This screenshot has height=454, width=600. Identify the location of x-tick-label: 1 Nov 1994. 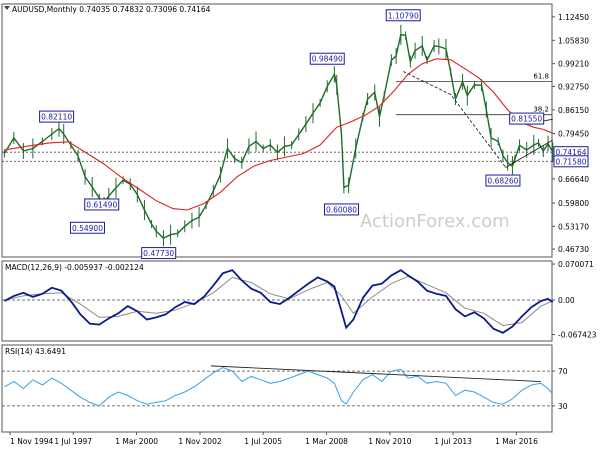
(31, 441).